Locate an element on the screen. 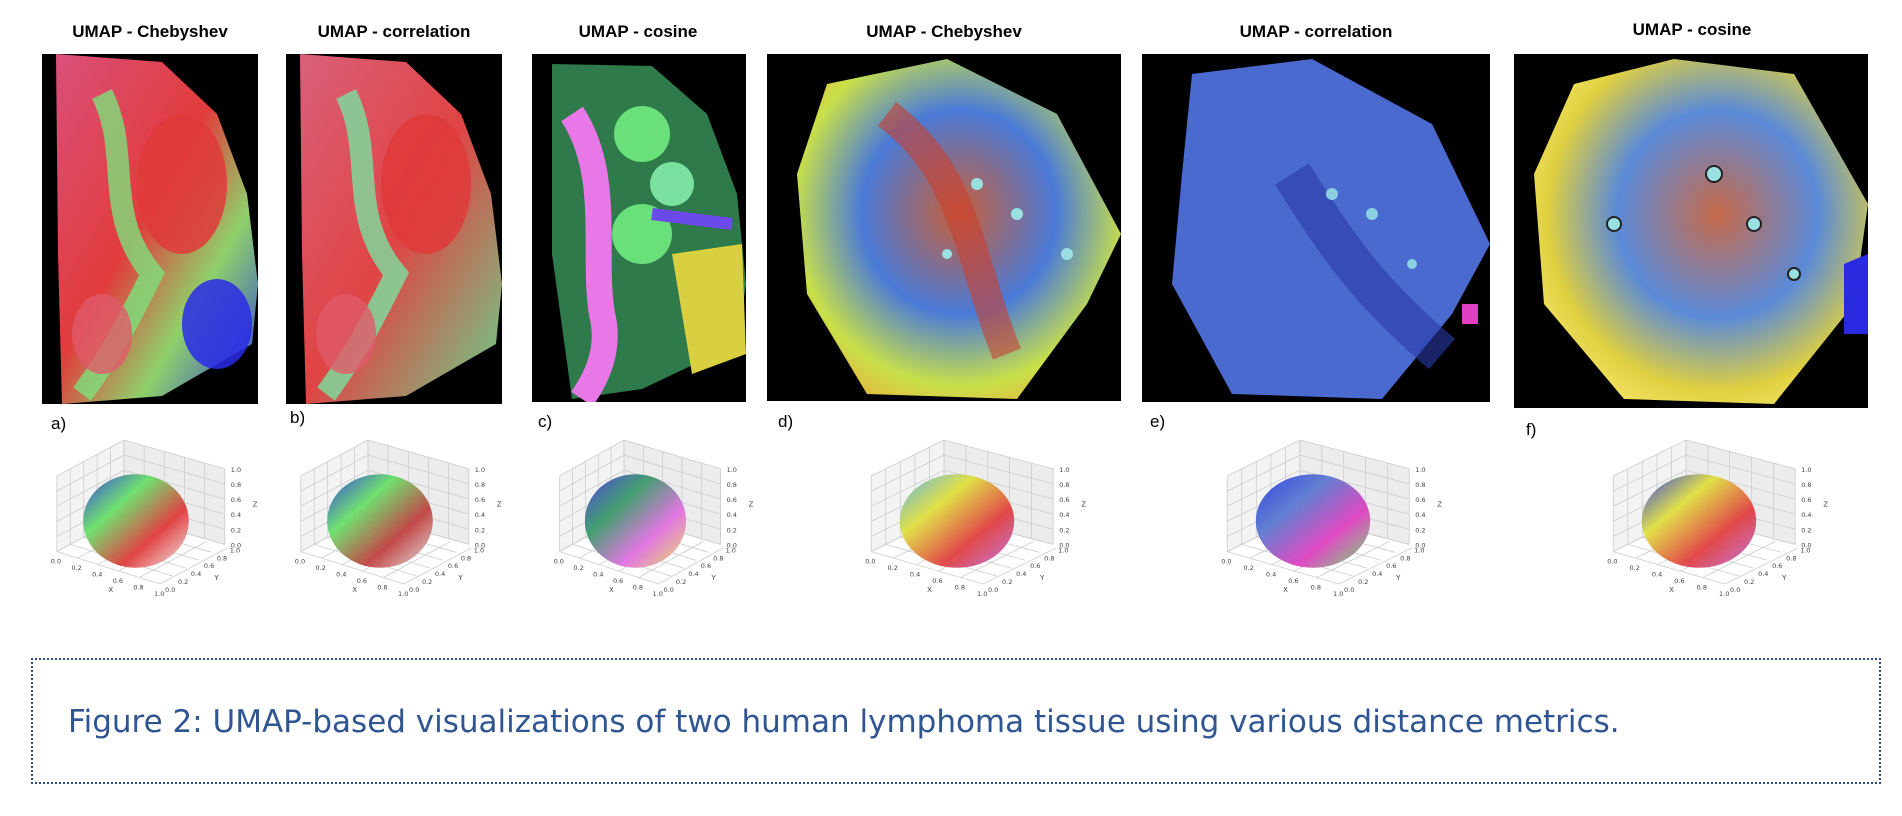 The image size is (1902, 816). panel-d-tissue-image is located at coordinates (944, 227).